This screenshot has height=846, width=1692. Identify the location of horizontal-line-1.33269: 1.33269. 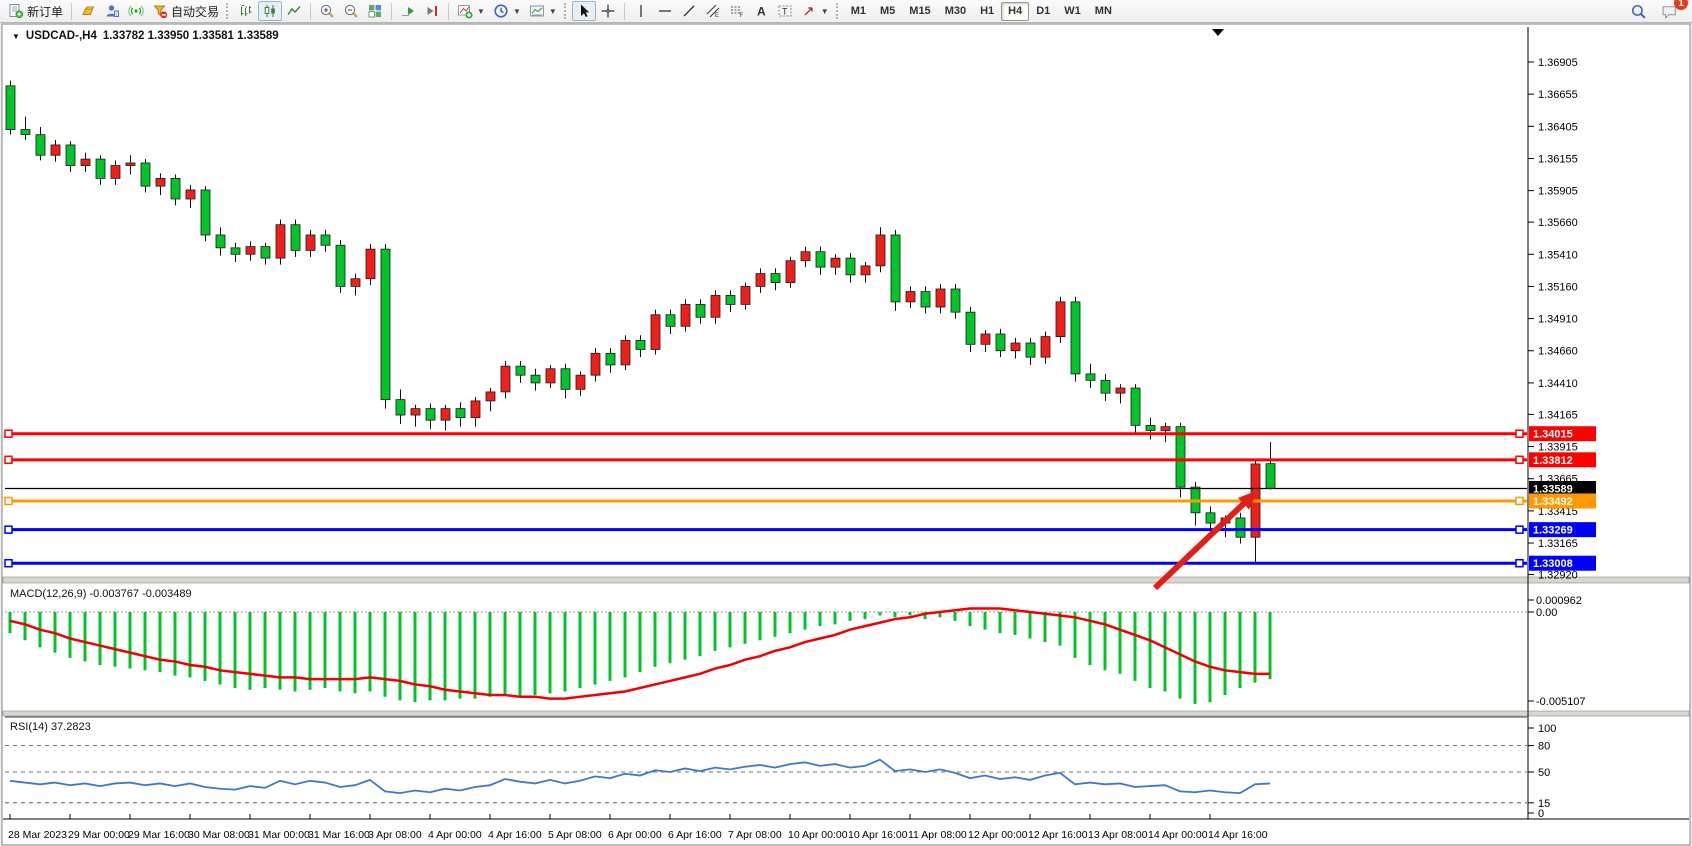
(800, 530).